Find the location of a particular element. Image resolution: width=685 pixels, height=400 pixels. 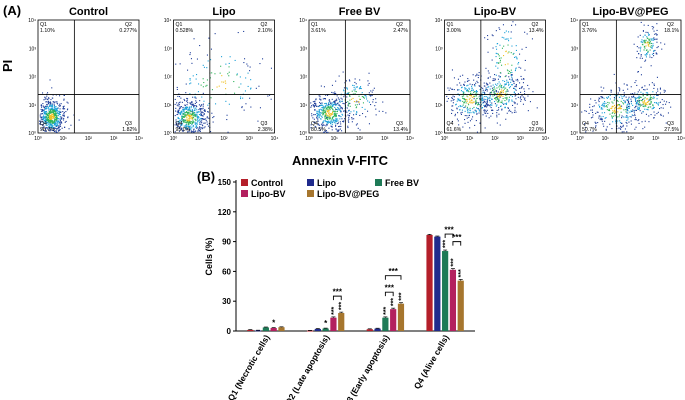

x-category-label-4: Q4 (Alive cells) is located at coordinates (431, 362).